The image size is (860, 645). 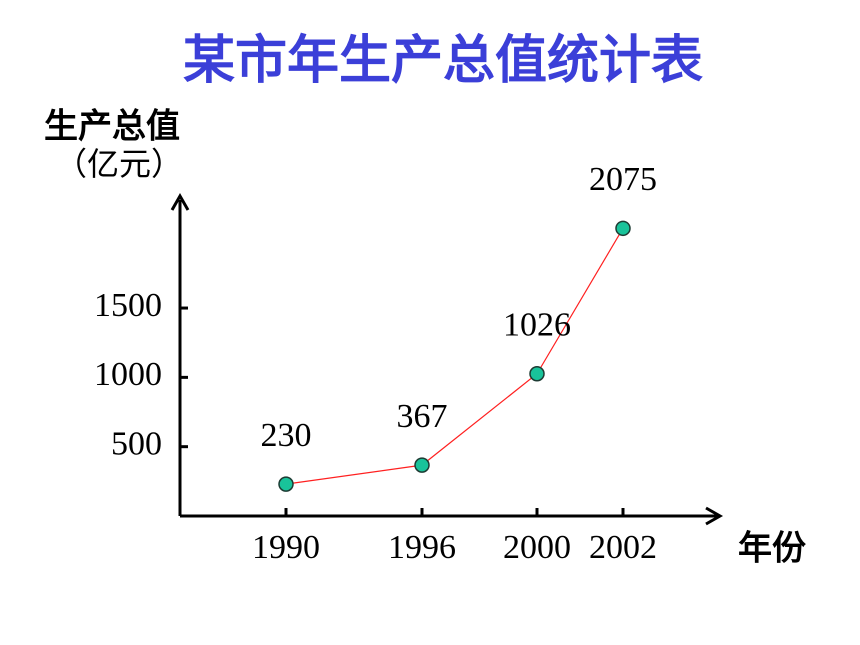 What do you see at coordinates (180, 201) in the screenshot?
I see `y-arrow` at bounding box center [180, 201].